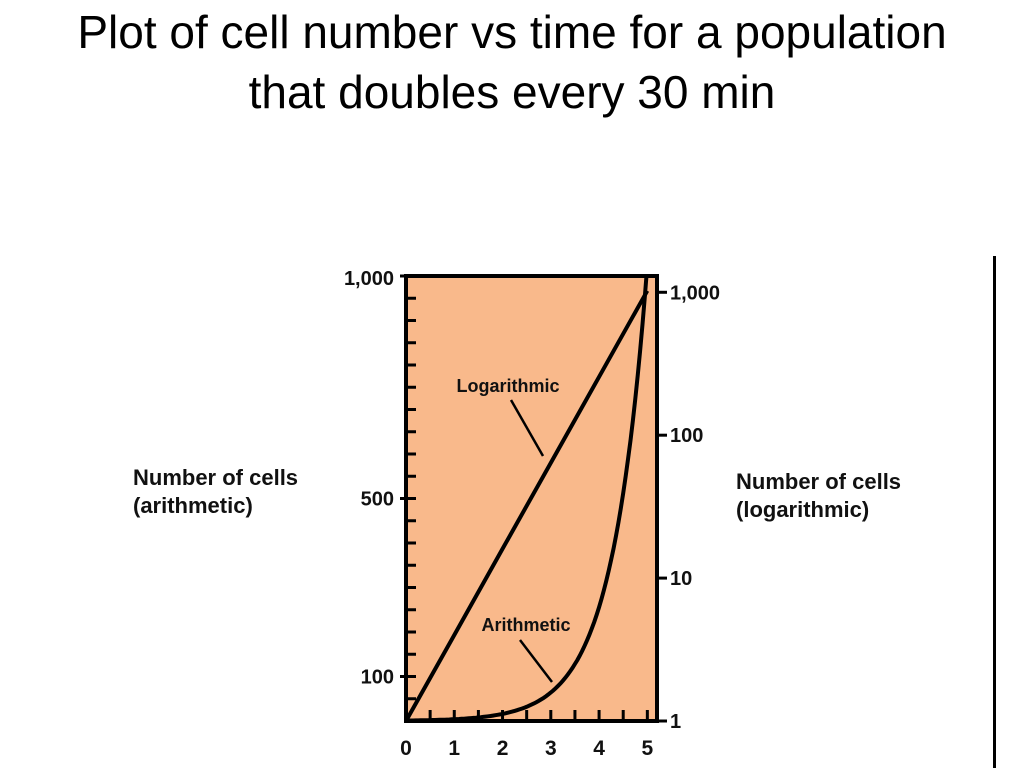 This screenshot has width=1024, height=768. I want to click on logarithmic-label: Logarithmic, so click(507, 386).